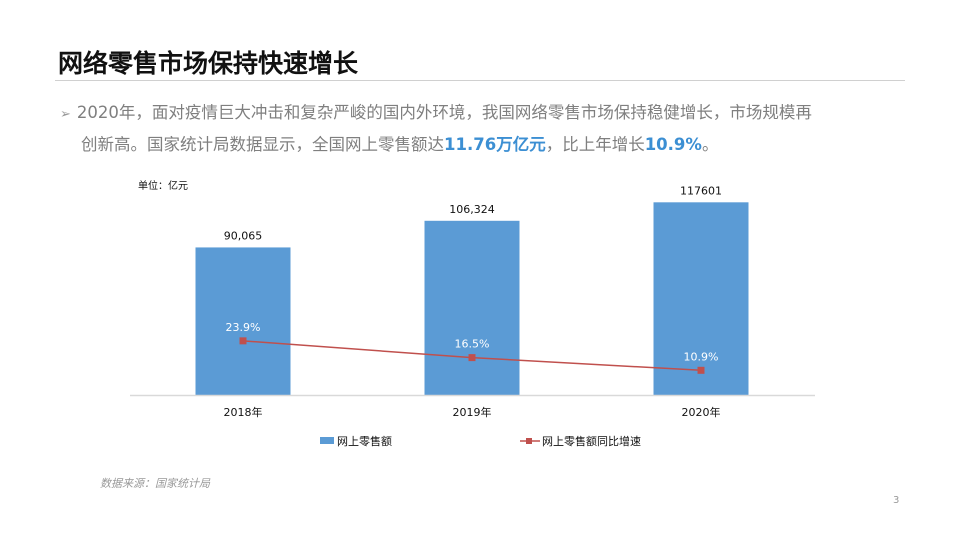  What do you see at coordinates (163, 185) in the screenshot?
I see `unit-label: 单位：亿元` at bounding box center [163, 185].